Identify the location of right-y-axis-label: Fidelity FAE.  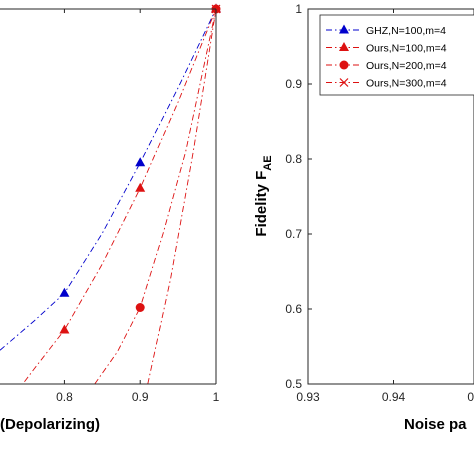
(263, 195).